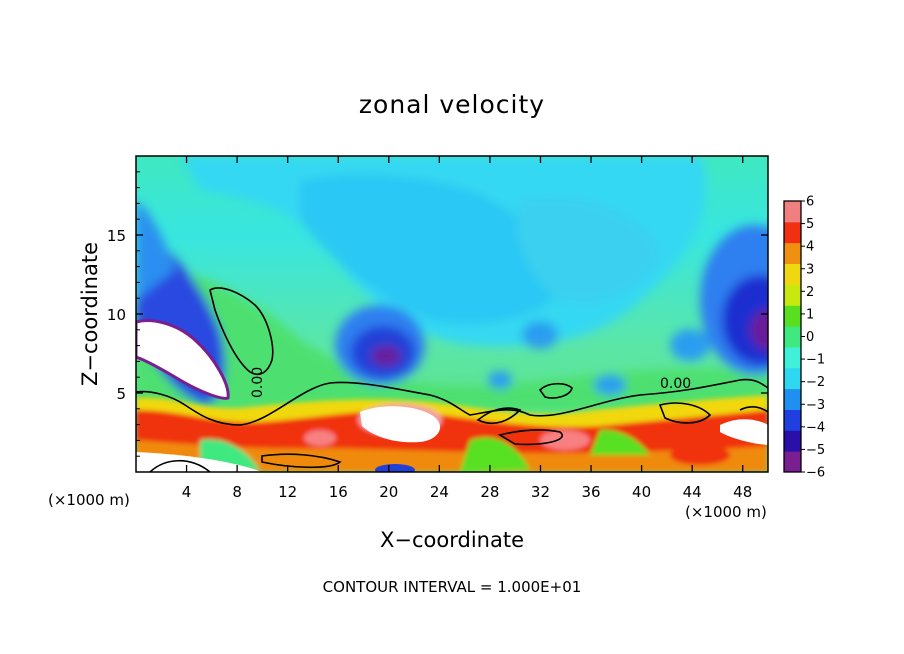 The width and height of the screenshot is (904, 654). I want to click on chart-title: zonal velocity, so click(452, 104).